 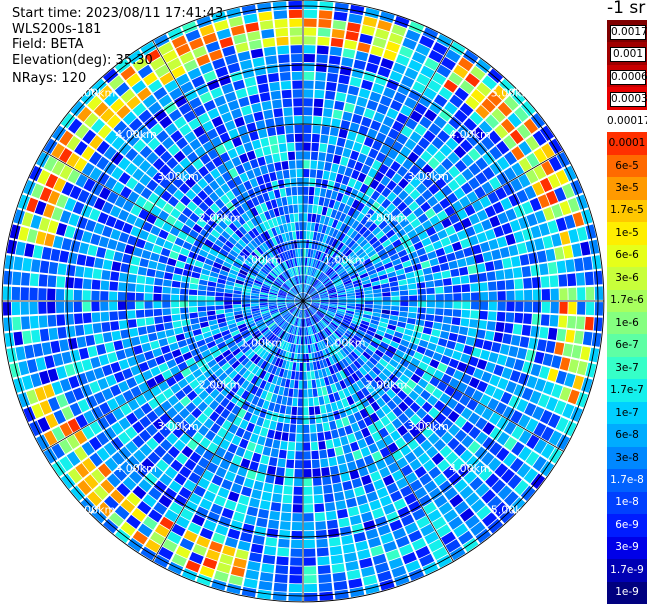 What do you see at coordinates (627, 547) in the screenshot?
I see `colorbar-label: 3e-9` at bounding box center [627, 547].